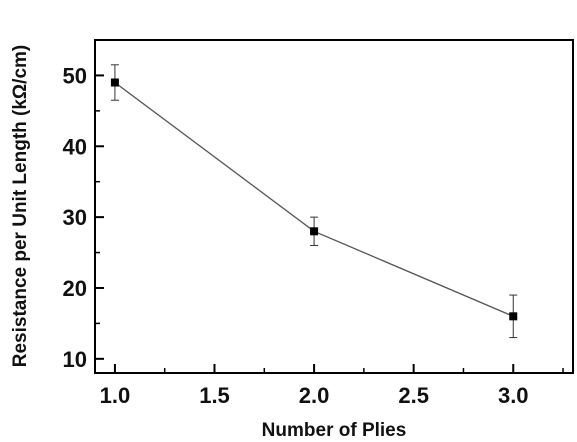  What do you see at coordinates (75, 288) in the screenshot?
I see `y-tick-label: 20` at bounding box center [75, 288].